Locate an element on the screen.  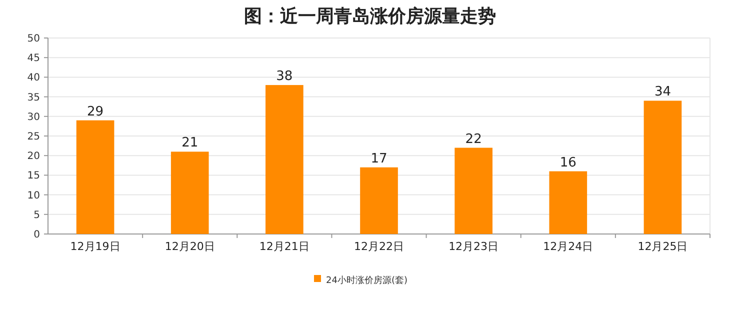
title: 图：近一周青岛涨价房源量走势 is located at coordinates (370, 16).